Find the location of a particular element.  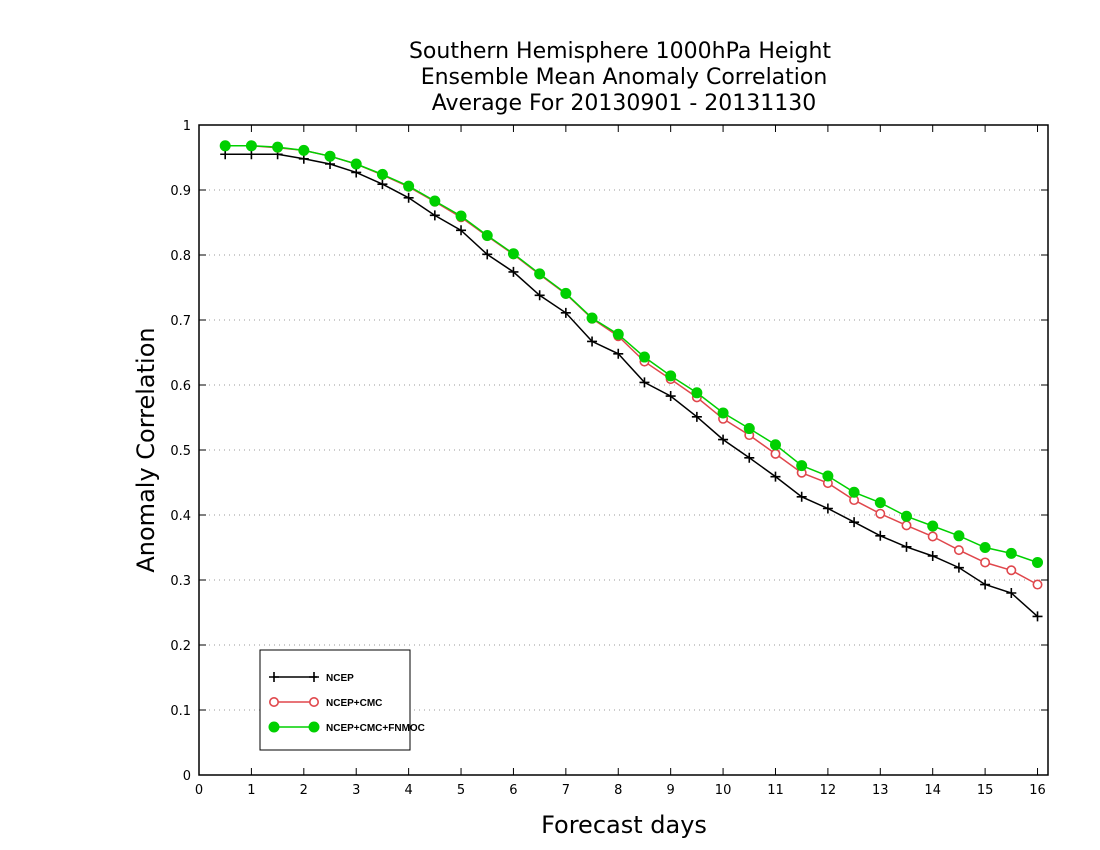

x-tick-label: 9 is located at coordinates (671, 790).